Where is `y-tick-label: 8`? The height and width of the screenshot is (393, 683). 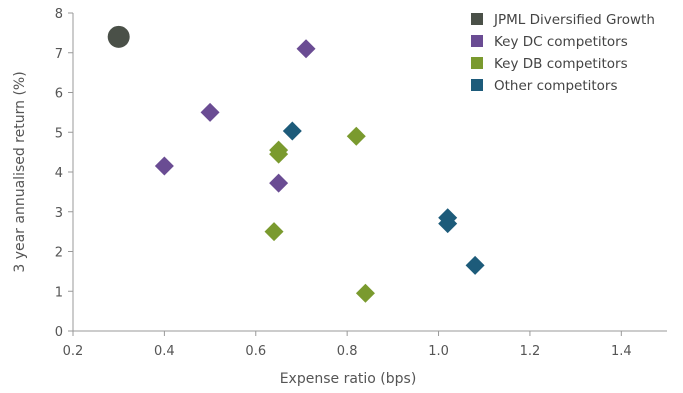 y-tick-label: 8 is located at coordinates (59, 14).